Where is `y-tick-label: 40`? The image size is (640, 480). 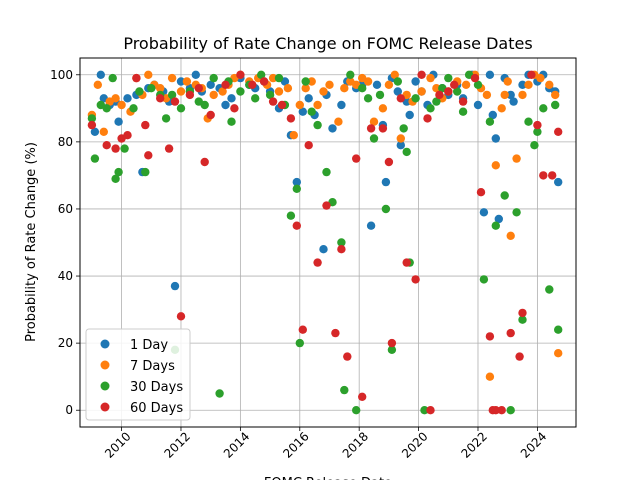
y-tick-label: 40 is located at coordinates (65, 276).